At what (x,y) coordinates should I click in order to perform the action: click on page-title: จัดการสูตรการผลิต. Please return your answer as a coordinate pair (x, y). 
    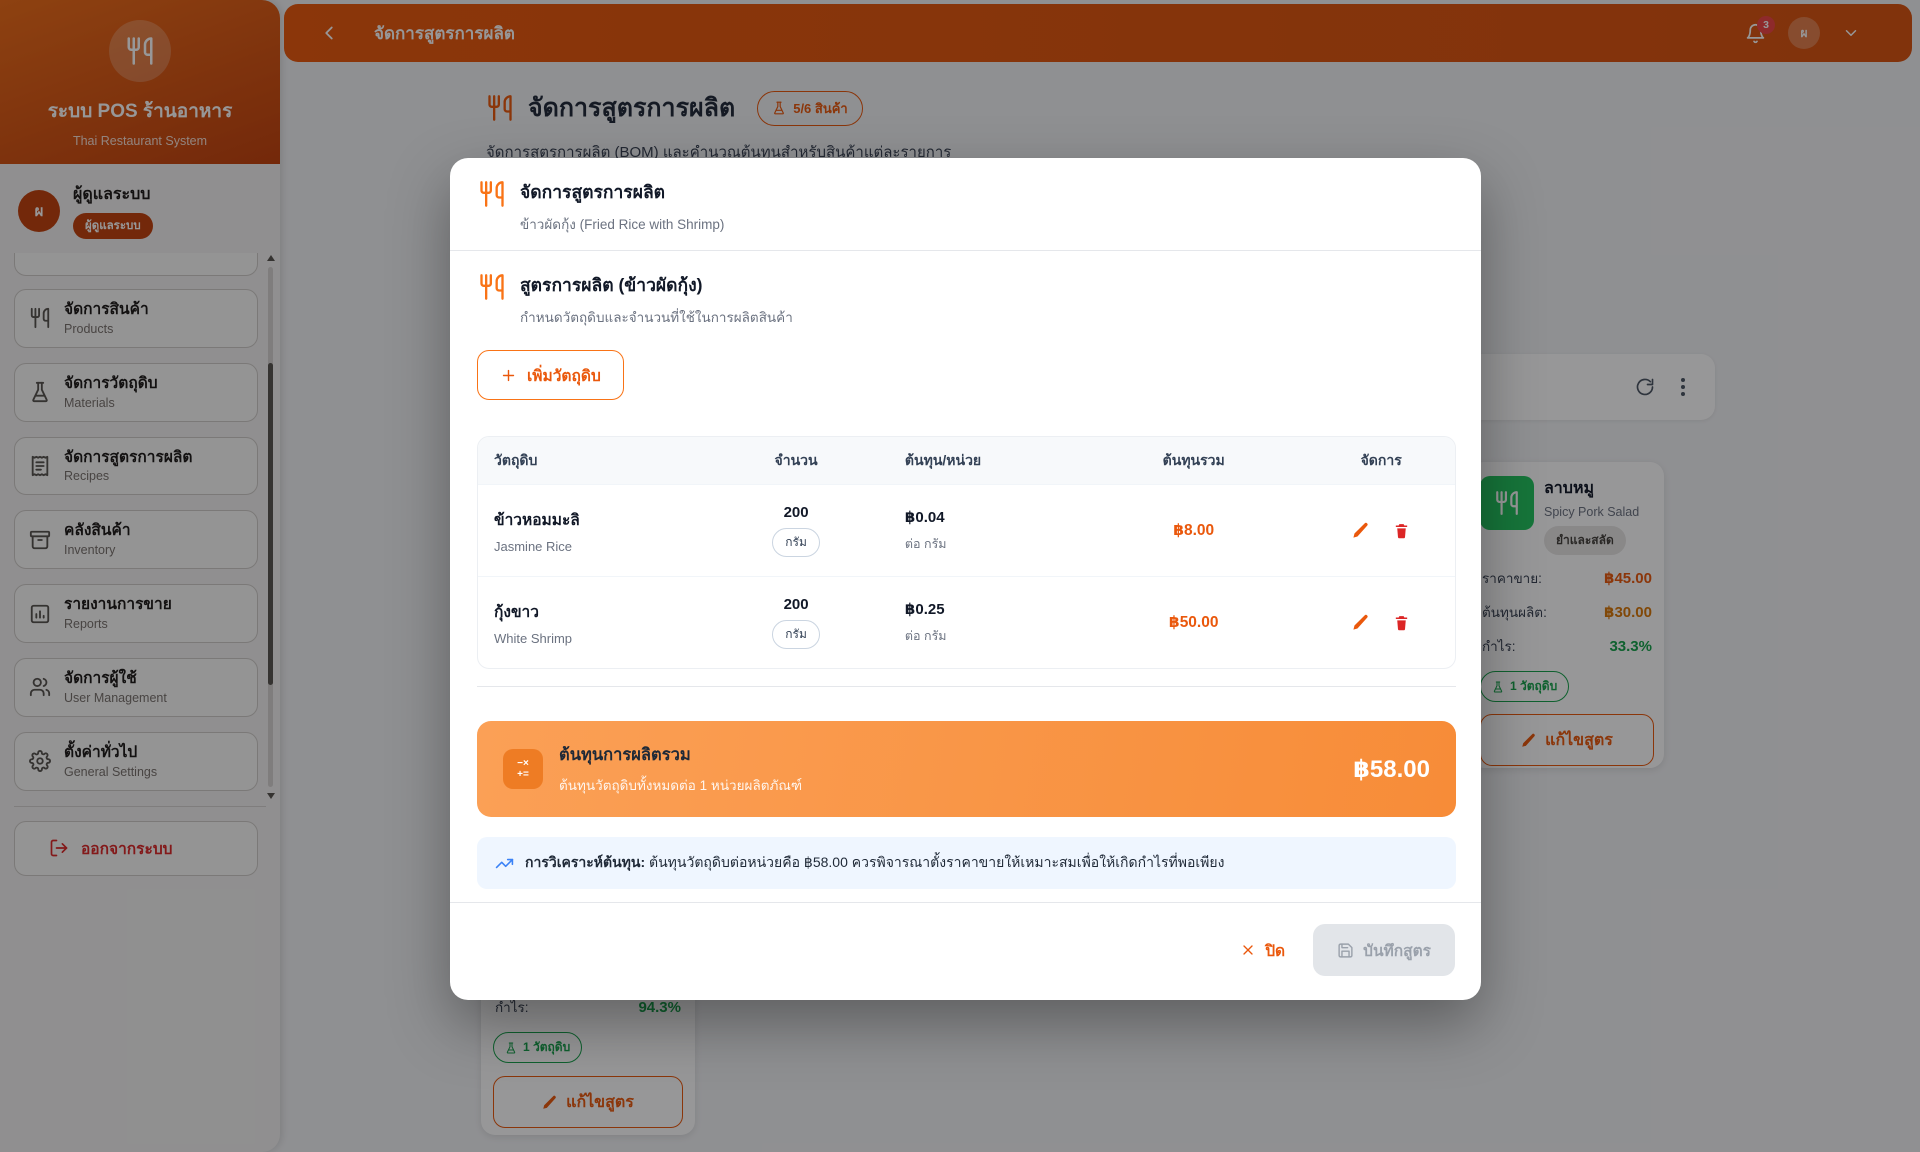
    Looking at the image, I should click on (632, 108).